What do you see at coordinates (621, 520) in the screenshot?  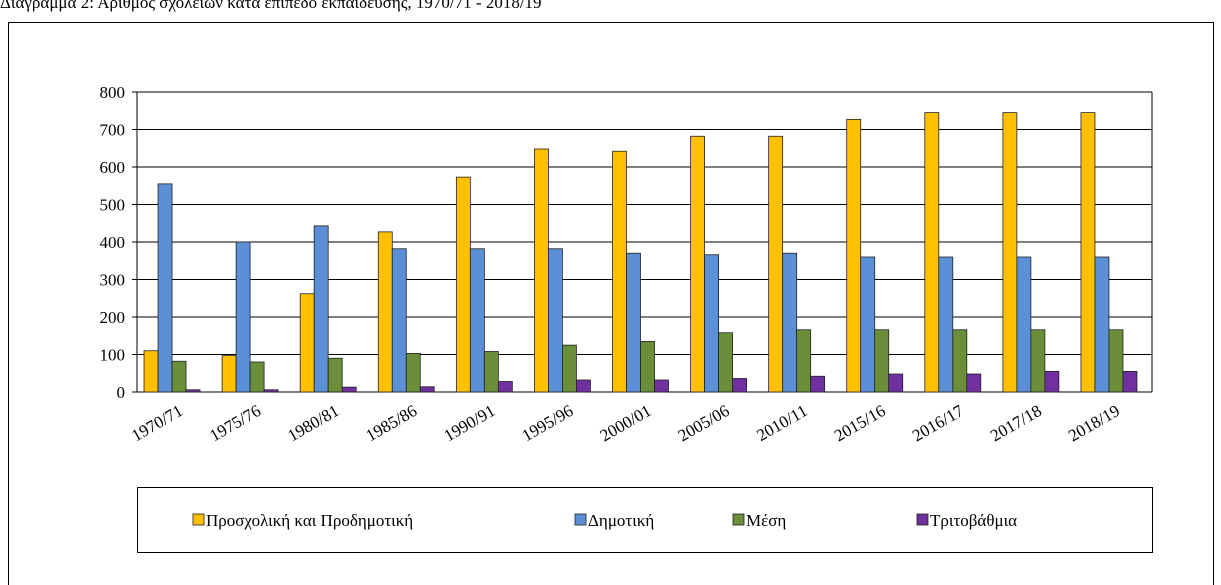 I see `legend-label: Δημοτική` at bounding box center [621, 520].